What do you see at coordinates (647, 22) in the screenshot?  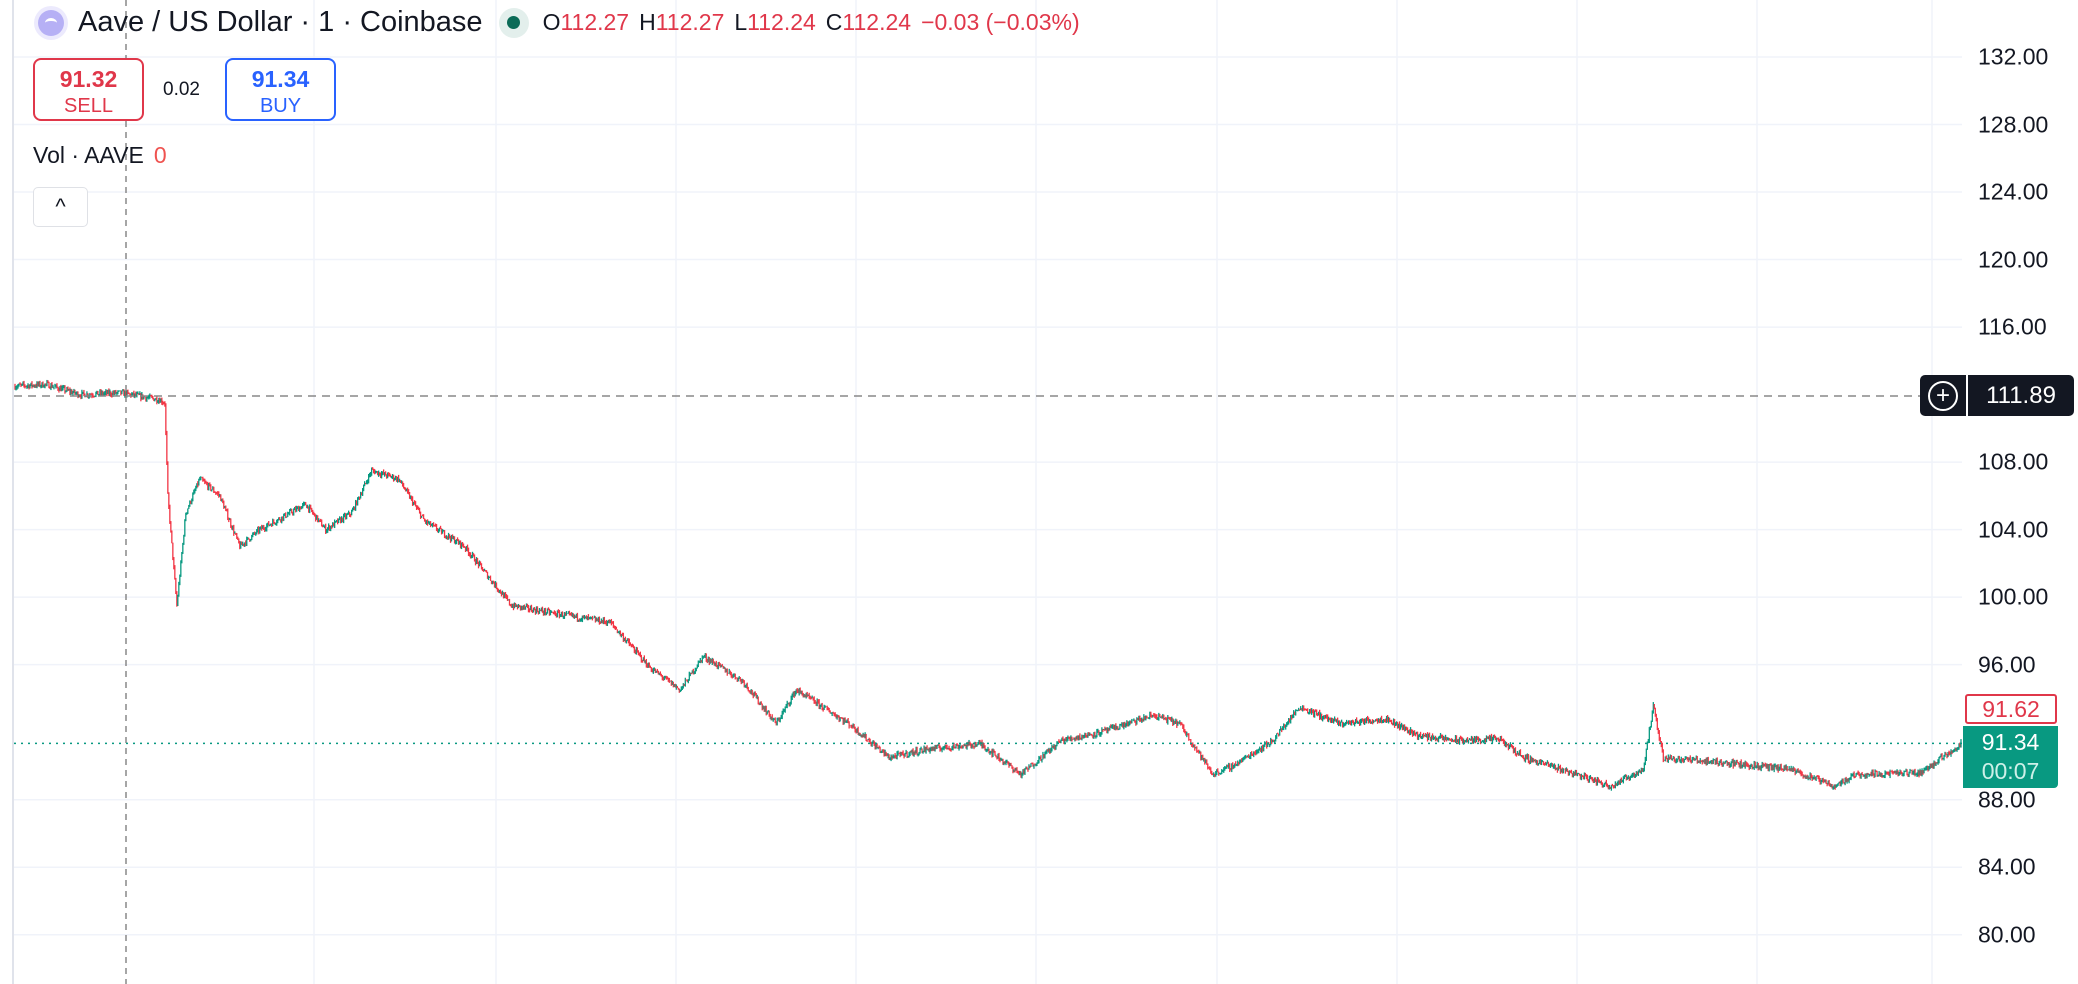 I see `high-key: H` at bounding box center [647, 22].